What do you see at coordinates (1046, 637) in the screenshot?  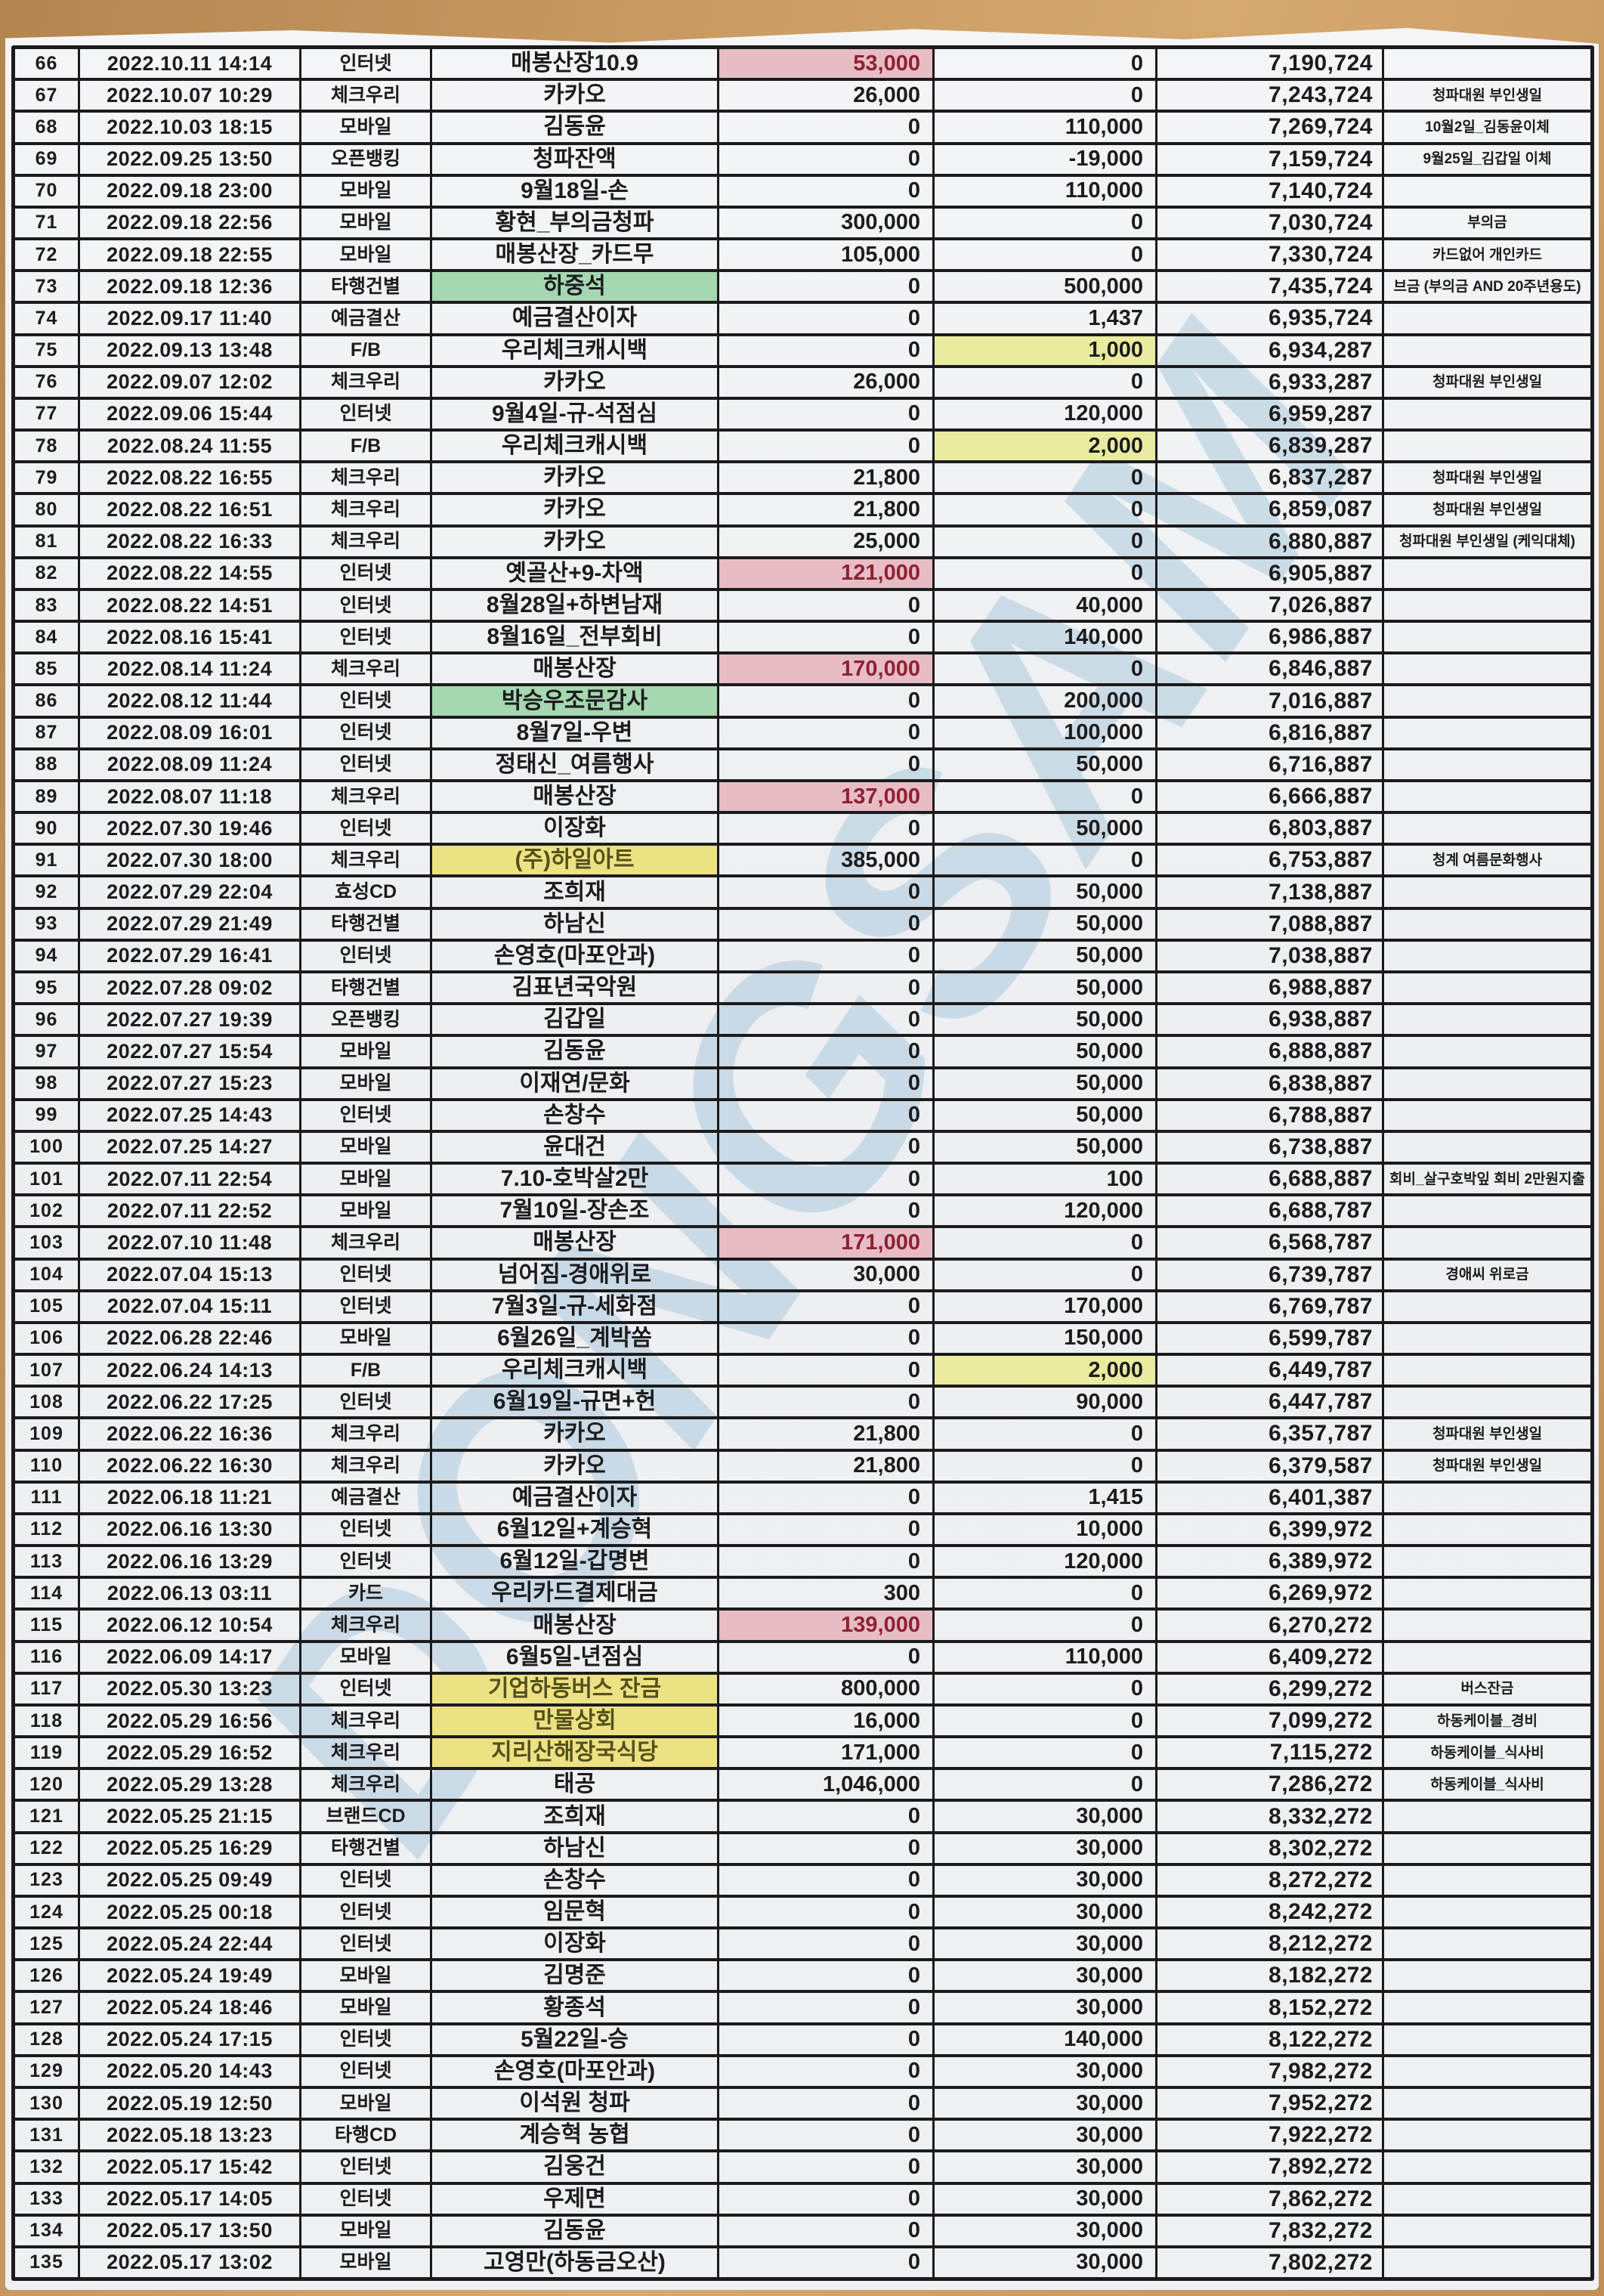 I see `deposit-cell: 140,000` at bounding box center [1046, 637].